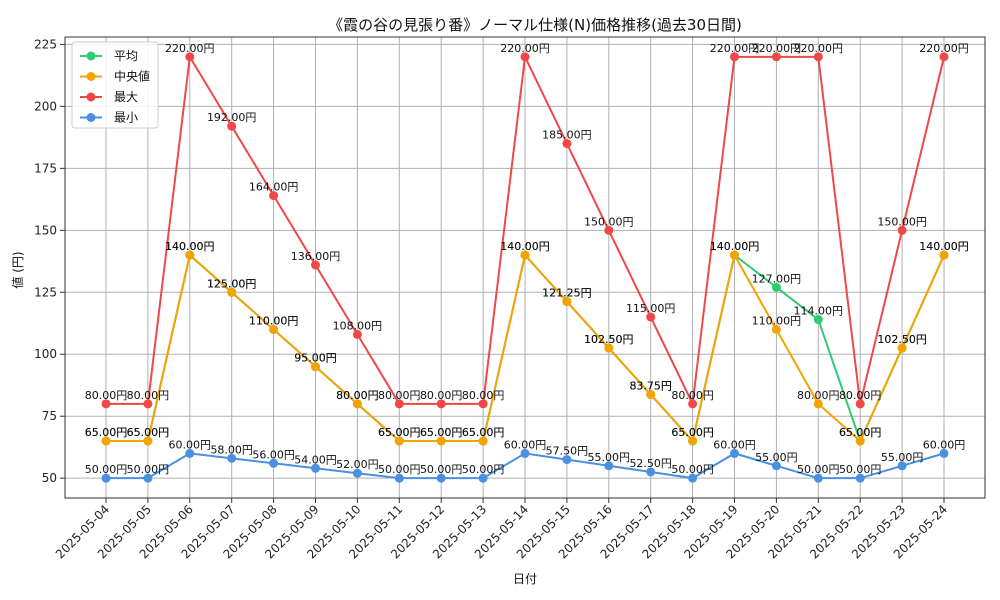 The height and width of the screenshot is (600, 1000). What do you see at coordinates (609, 221) in the screenshot?
I see `data-label: 150.00円` at bounding box center [609, 221].